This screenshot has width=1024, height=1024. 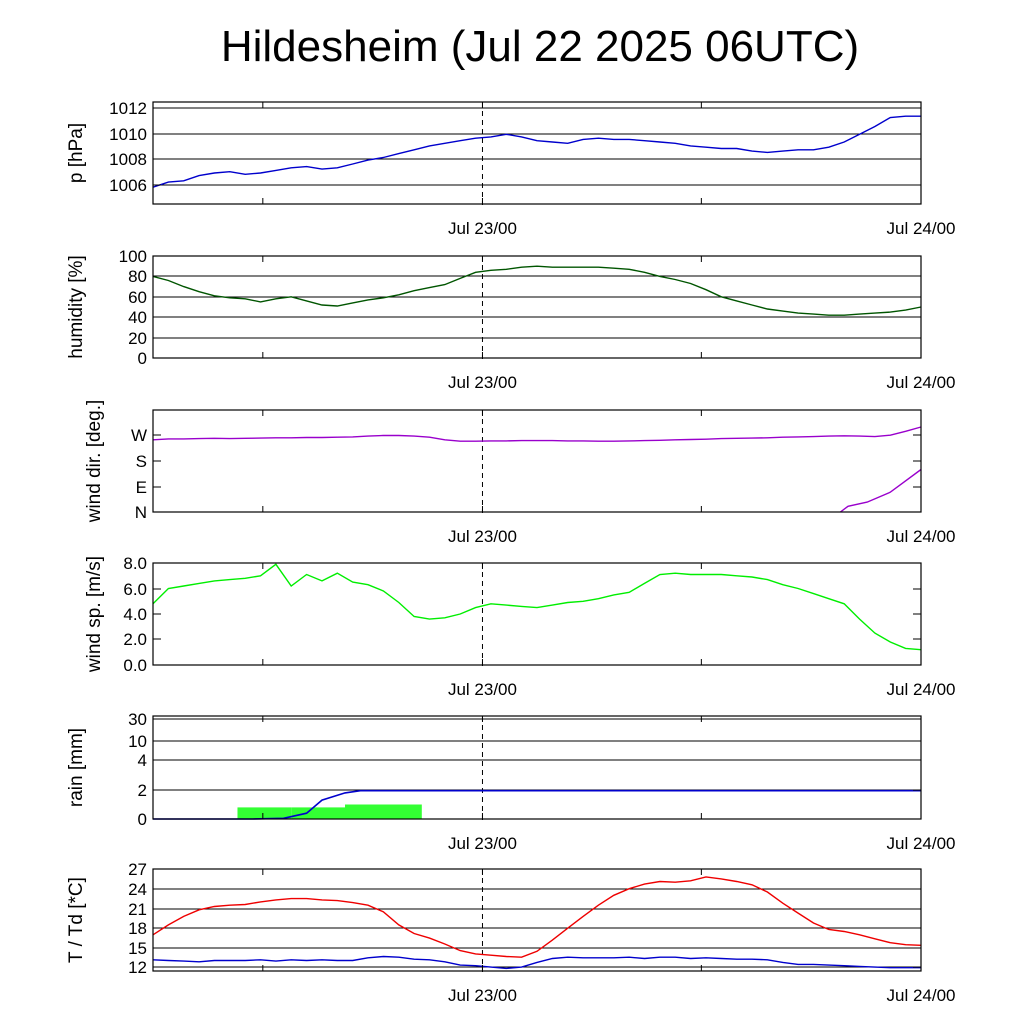 What do you see at coordinates (137, 338) in the screenshot?
I see `y-tick-label: 20` at bounding box center [137, 338].